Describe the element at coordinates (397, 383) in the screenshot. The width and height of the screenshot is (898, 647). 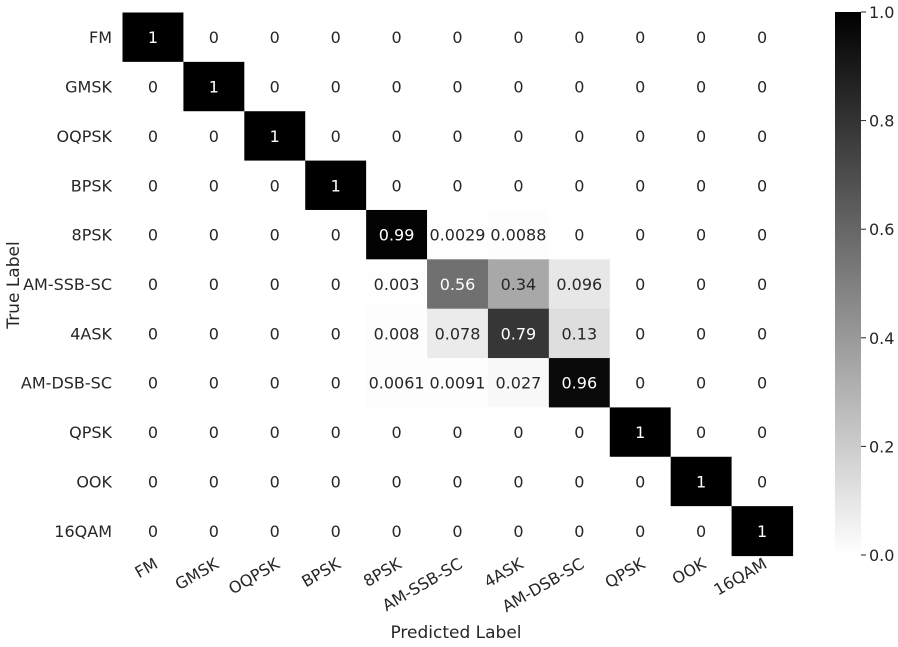
I see `cell-value-label: 0.0061` at that location.